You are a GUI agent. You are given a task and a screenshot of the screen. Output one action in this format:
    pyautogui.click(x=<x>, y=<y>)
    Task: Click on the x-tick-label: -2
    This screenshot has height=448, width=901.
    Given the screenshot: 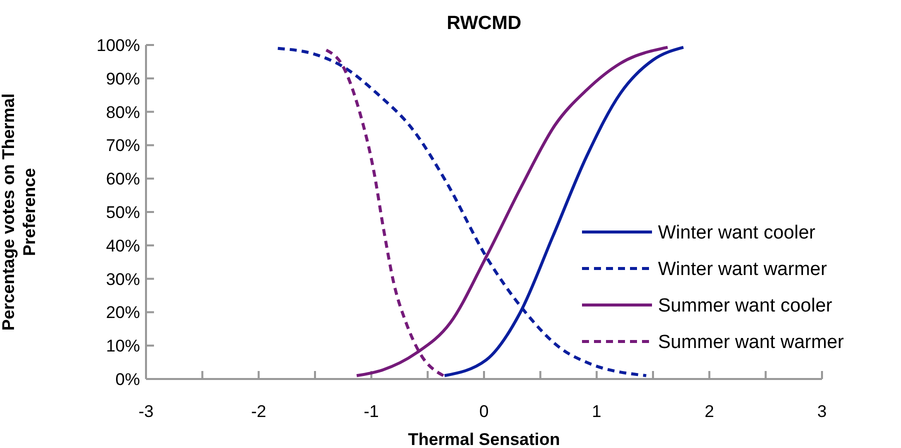 What is the action you would take?
    pyautogui.click(x=258, y=411)
    